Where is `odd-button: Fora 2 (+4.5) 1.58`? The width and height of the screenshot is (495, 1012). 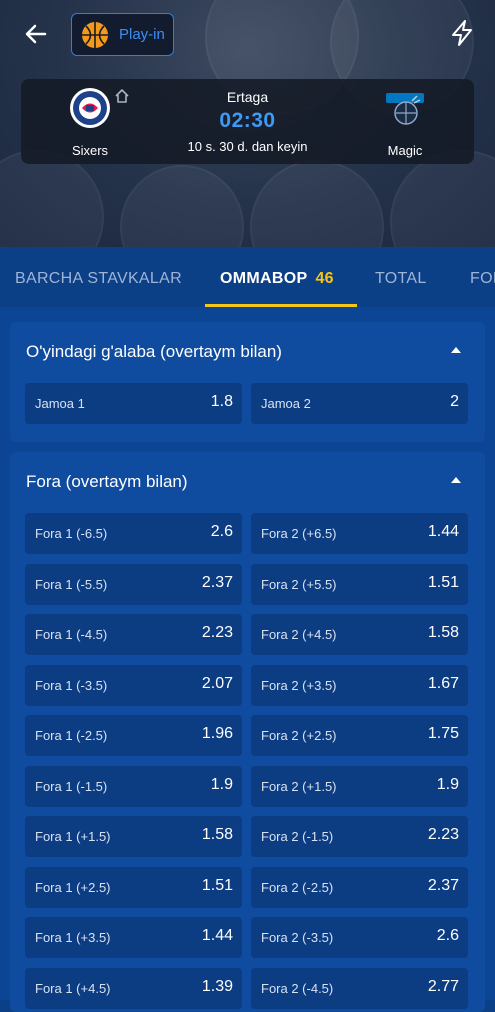 odd-button: Fora 2 (+4.5) 1.58 is located at coordinates (359, 634).